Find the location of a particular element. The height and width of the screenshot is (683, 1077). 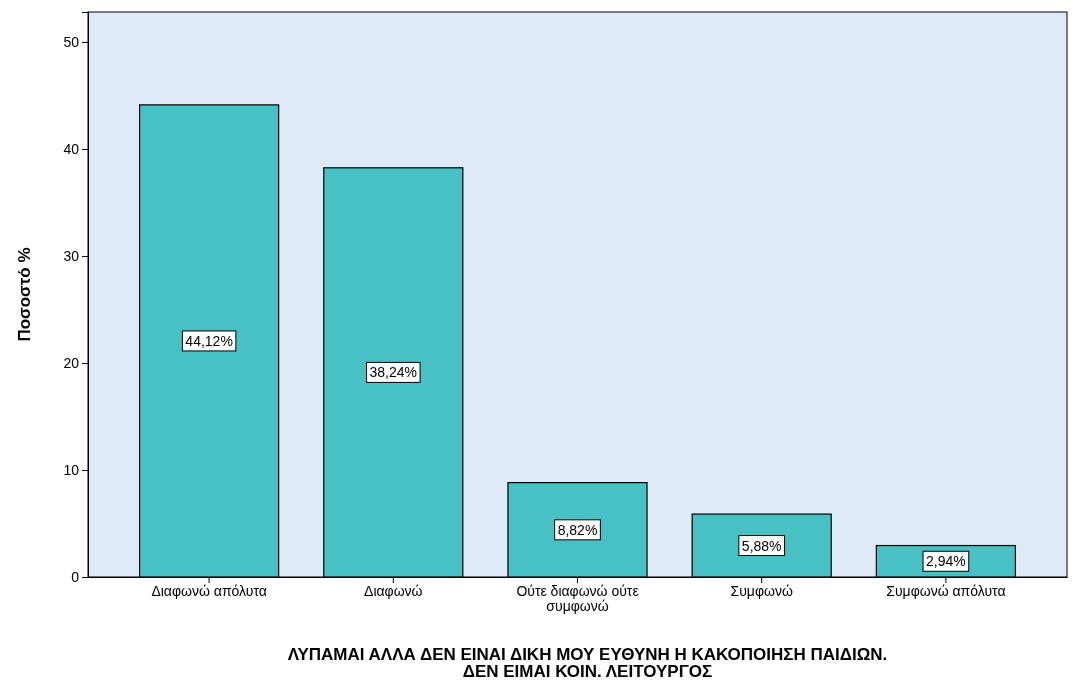

x-tick-label: Διαφωνώ απόλυτα is located at coordinates (209, 590).